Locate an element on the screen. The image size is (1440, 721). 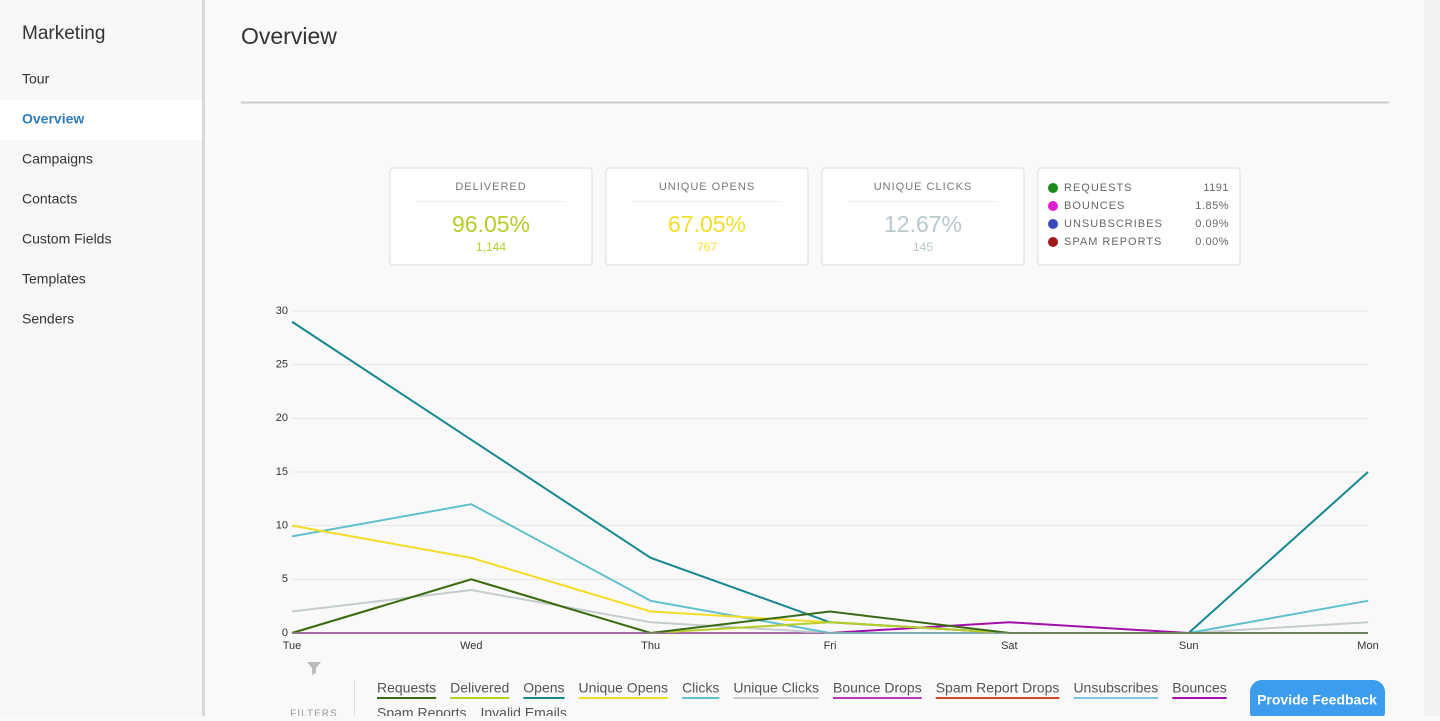
feedback-label: Provide Feedback is located at coordinates (1317, 700).